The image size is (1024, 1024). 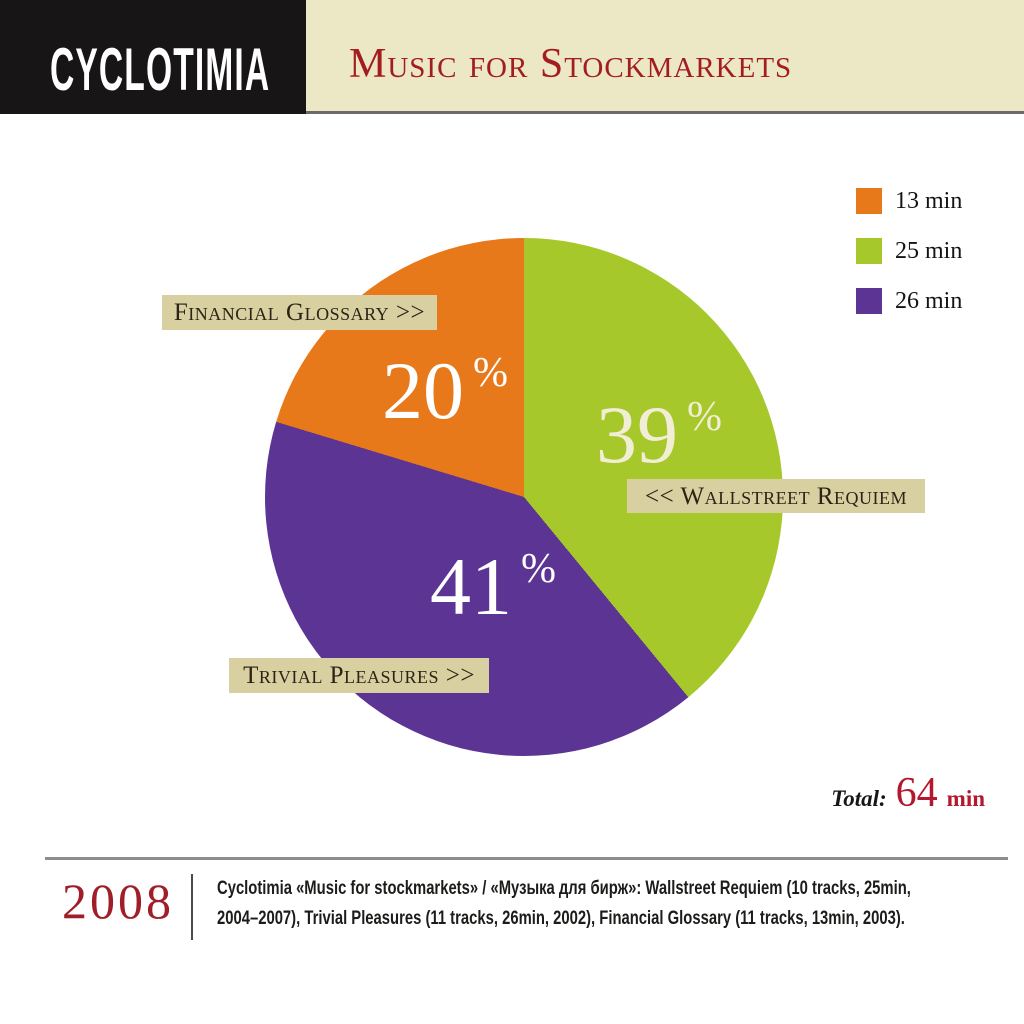 What do you see at coordinates (965, 798) in the screenshot?
I see `total-unit: min` at bounding box center [965, 798].